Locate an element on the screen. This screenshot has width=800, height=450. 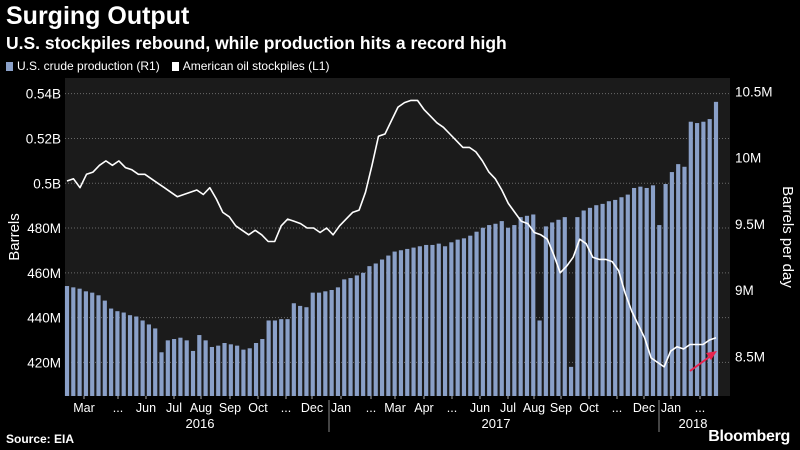
left-tick-label: 480M is located at coordinates (44, 228).